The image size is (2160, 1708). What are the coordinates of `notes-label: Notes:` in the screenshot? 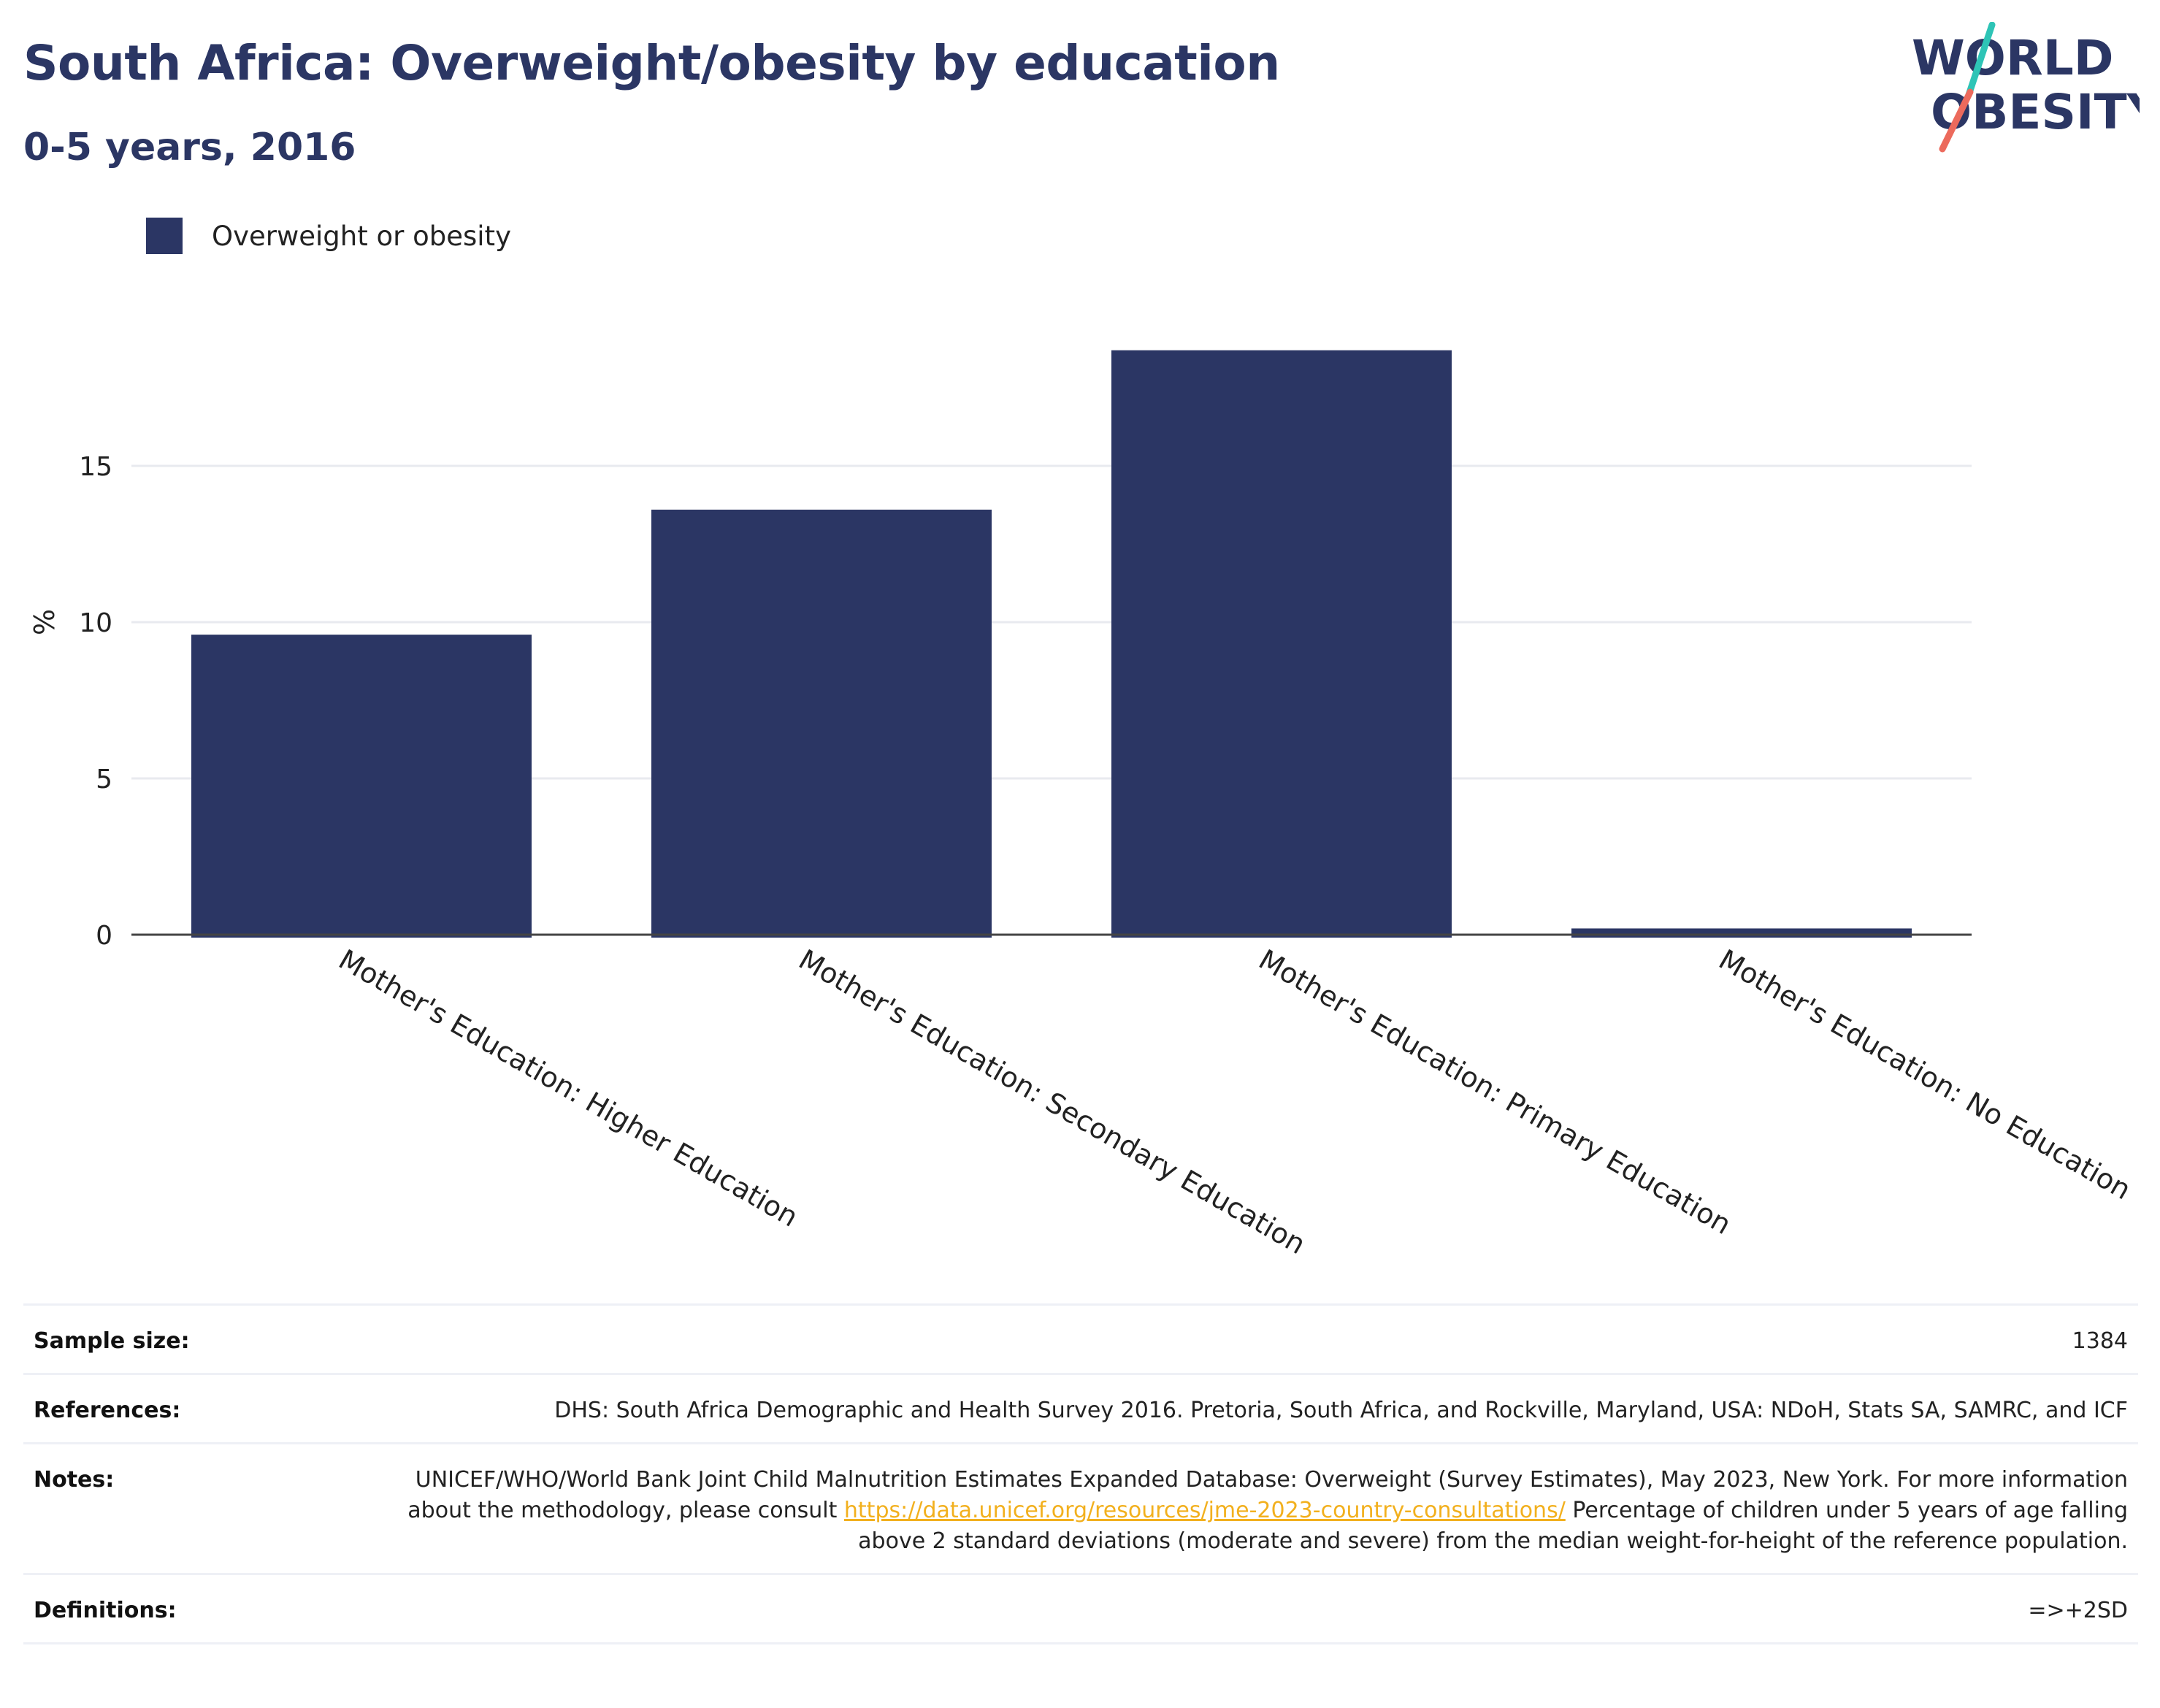 It's located at (74, 1480).